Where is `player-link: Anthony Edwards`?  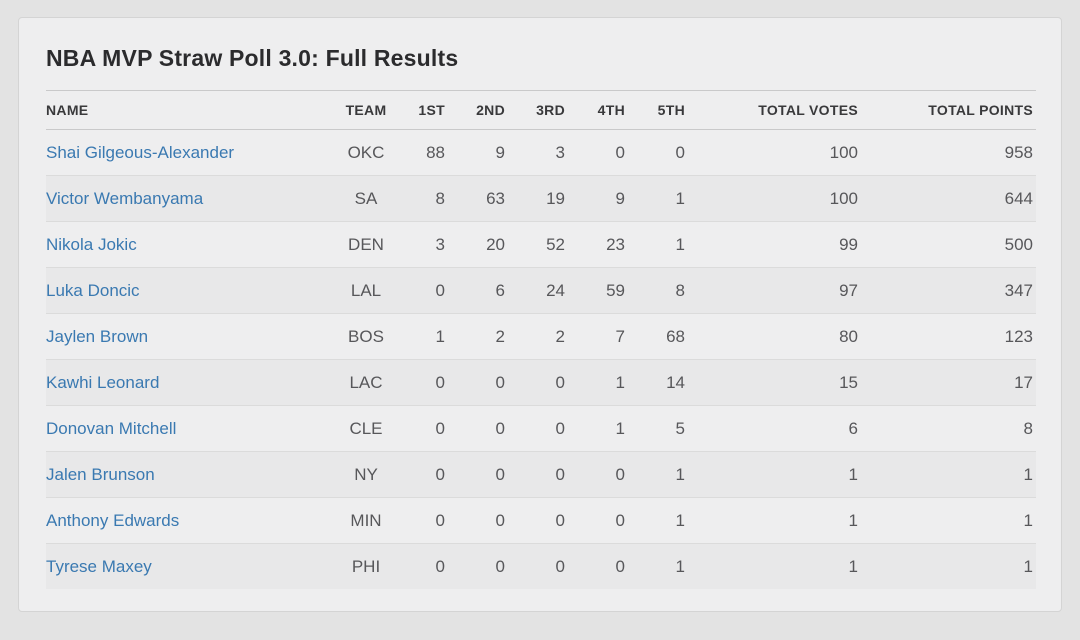 player-link: Anthony Edwards is located at coordinates (113, 520).